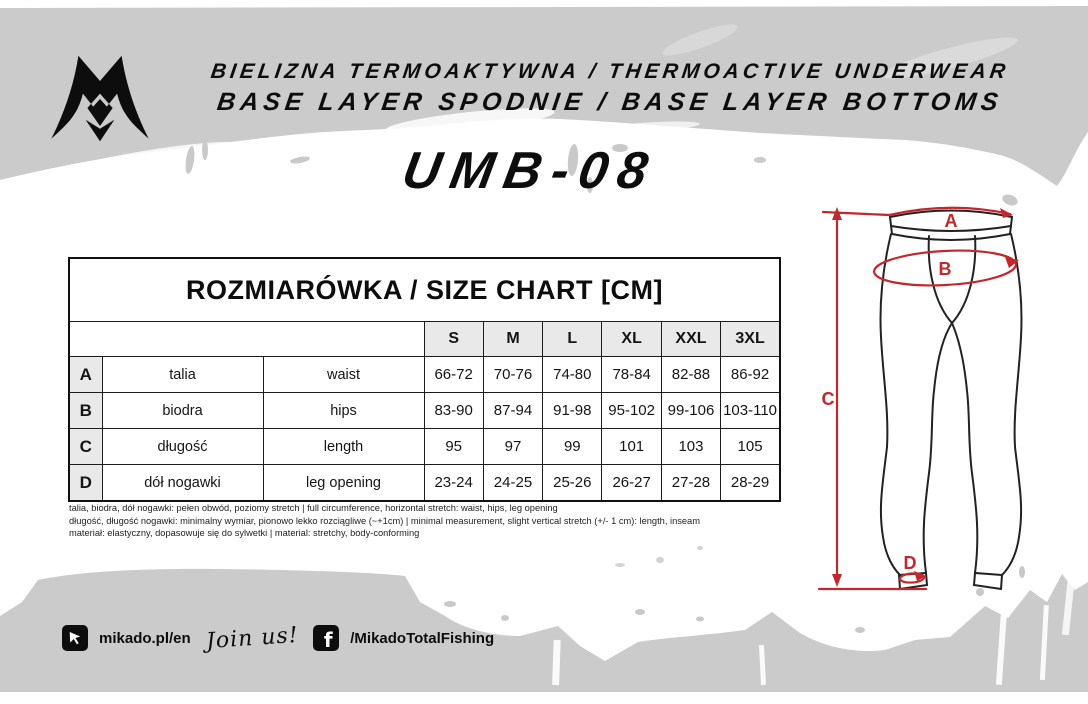 This screenshot has width=1088, height=704. What do you see at coordinates (453, 483) in the screenshot?
I see `value-cell: 23-24` at bounding box center [453, 483].